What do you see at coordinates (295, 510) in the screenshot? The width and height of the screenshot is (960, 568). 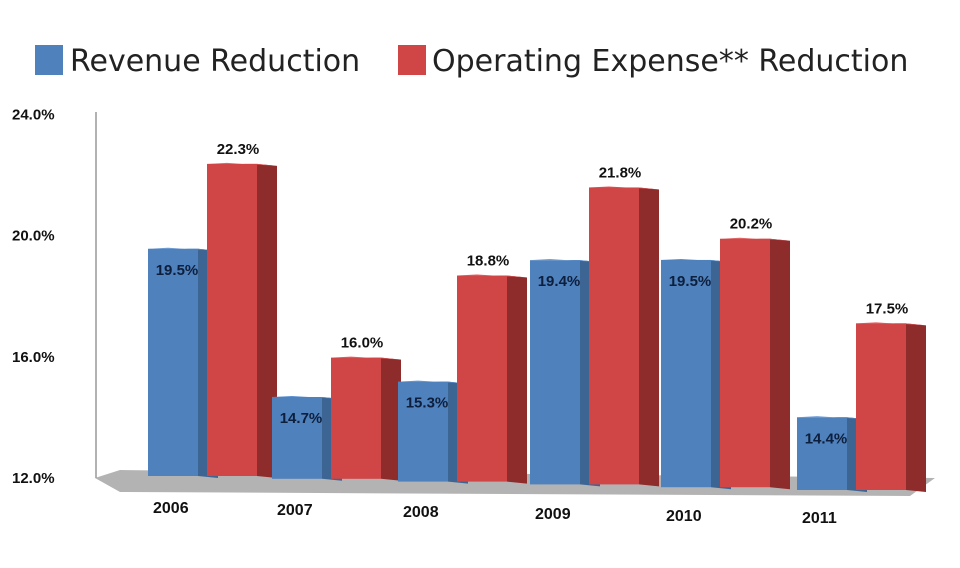 I see `x-tick-label: 2007` at bounding box center [295, 510].